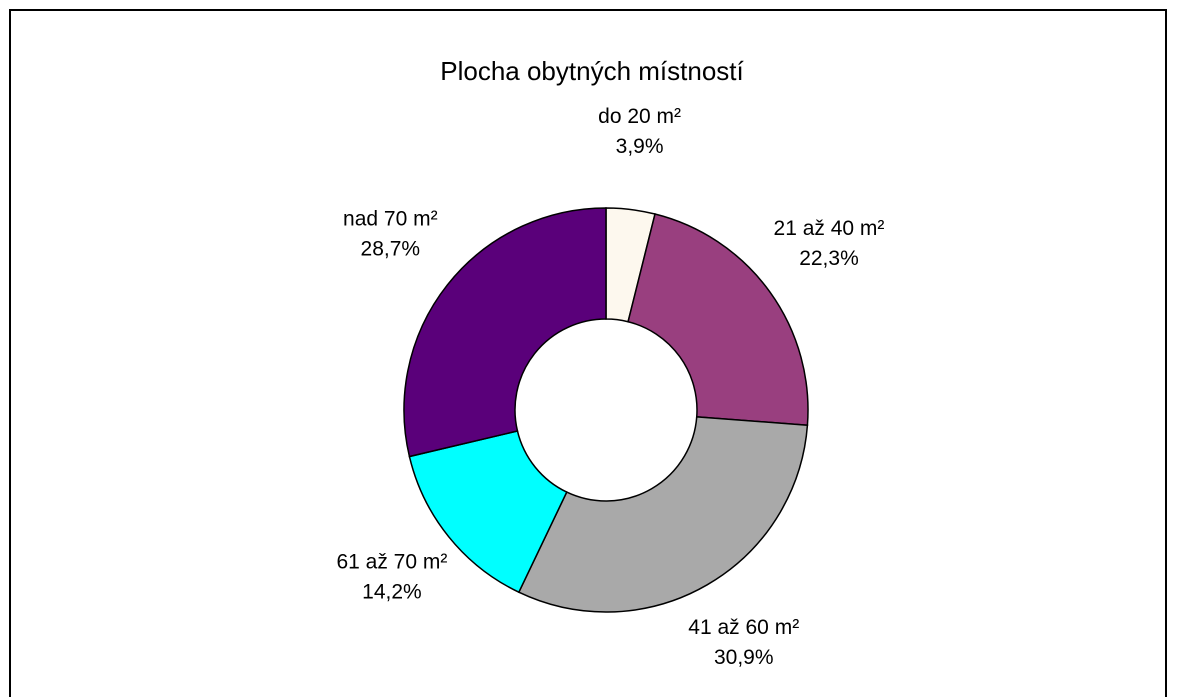 The image size is (1179, 697). I want to click on category-label: 61 až 70 m², so click(391, 562).